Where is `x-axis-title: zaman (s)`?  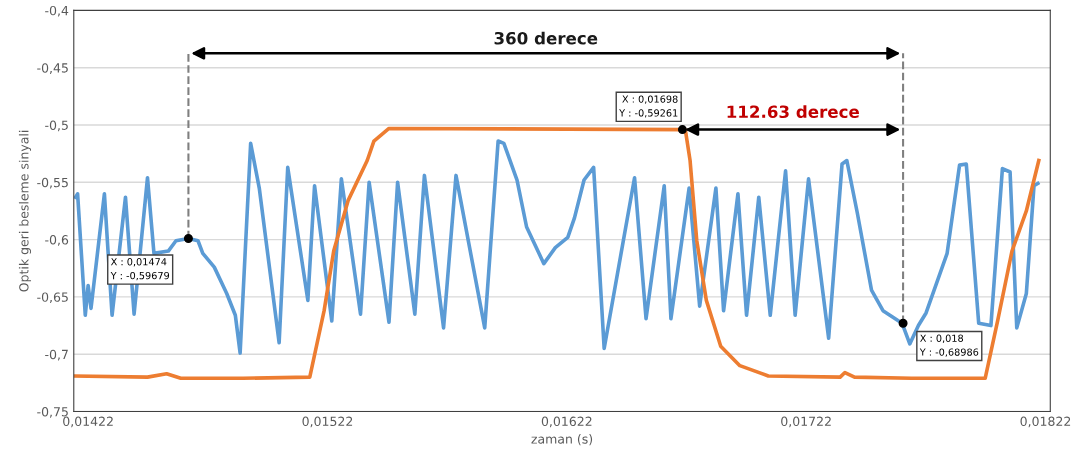
x-axis-title: zaman (s) is located at coordinates (562, 440).